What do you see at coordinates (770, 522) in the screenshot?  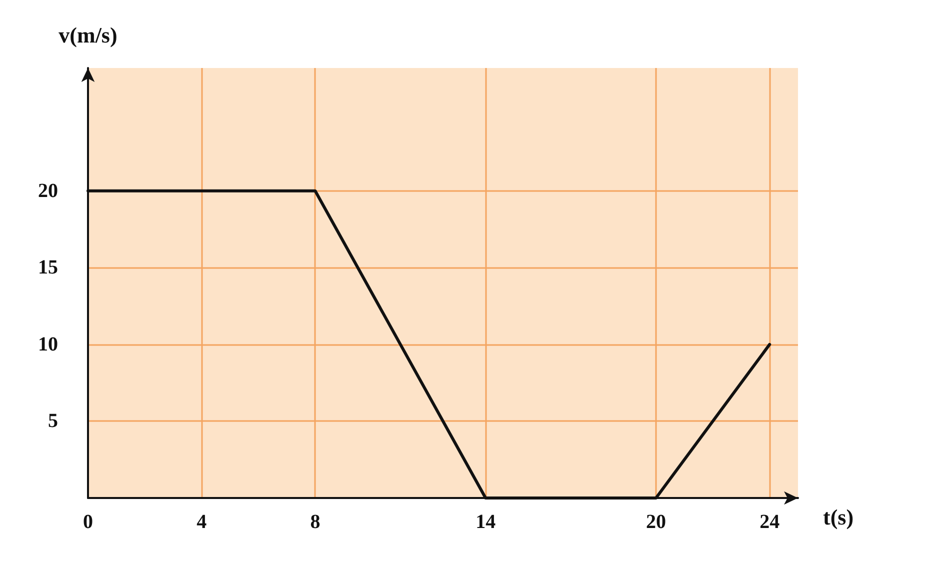 I see `x-tick-label: 24` at bounding box center [770, 522].